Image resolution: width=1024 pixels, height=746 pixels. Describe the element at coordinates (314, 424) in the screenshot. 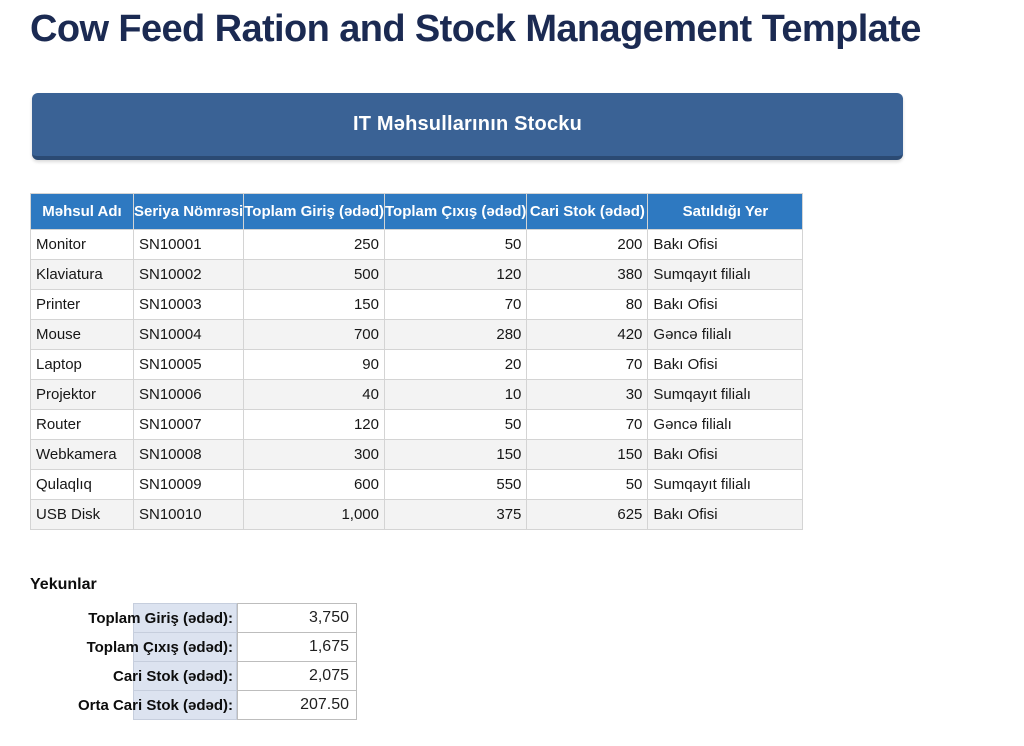

I see `cell-total-in: 120` at that location.